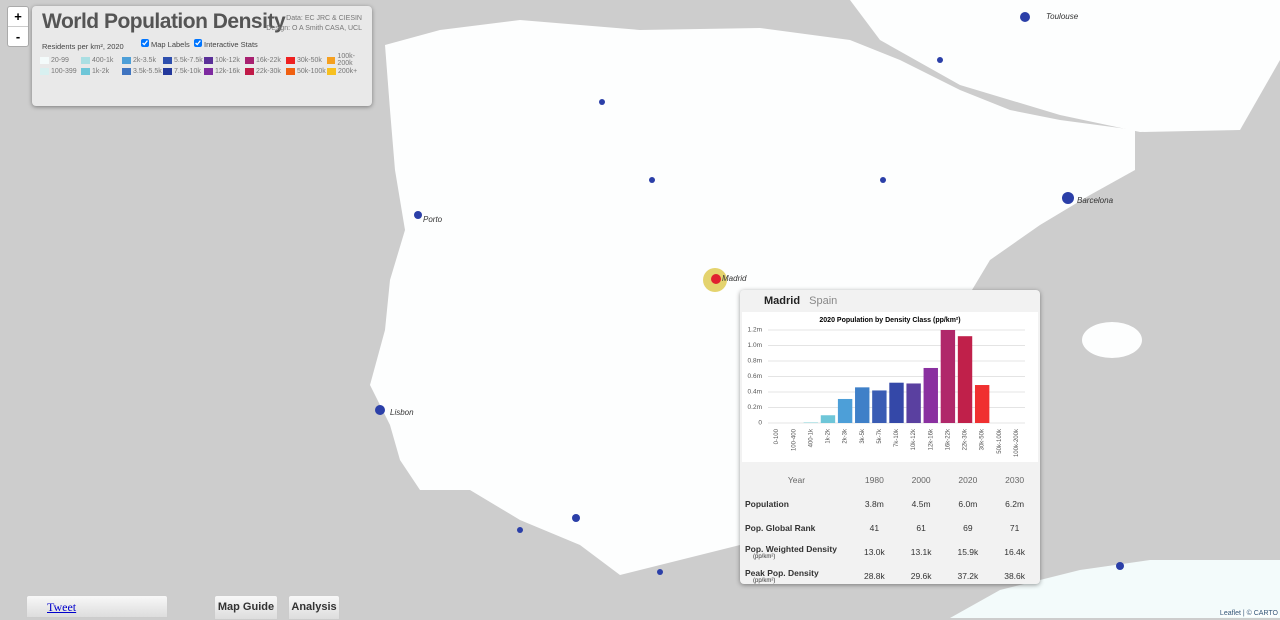 The width and height of the screenshot is (1280, 620). Describe the element at coordinates (1015, 576) in the screenshot. I see `cell: 38.6k` at that location.